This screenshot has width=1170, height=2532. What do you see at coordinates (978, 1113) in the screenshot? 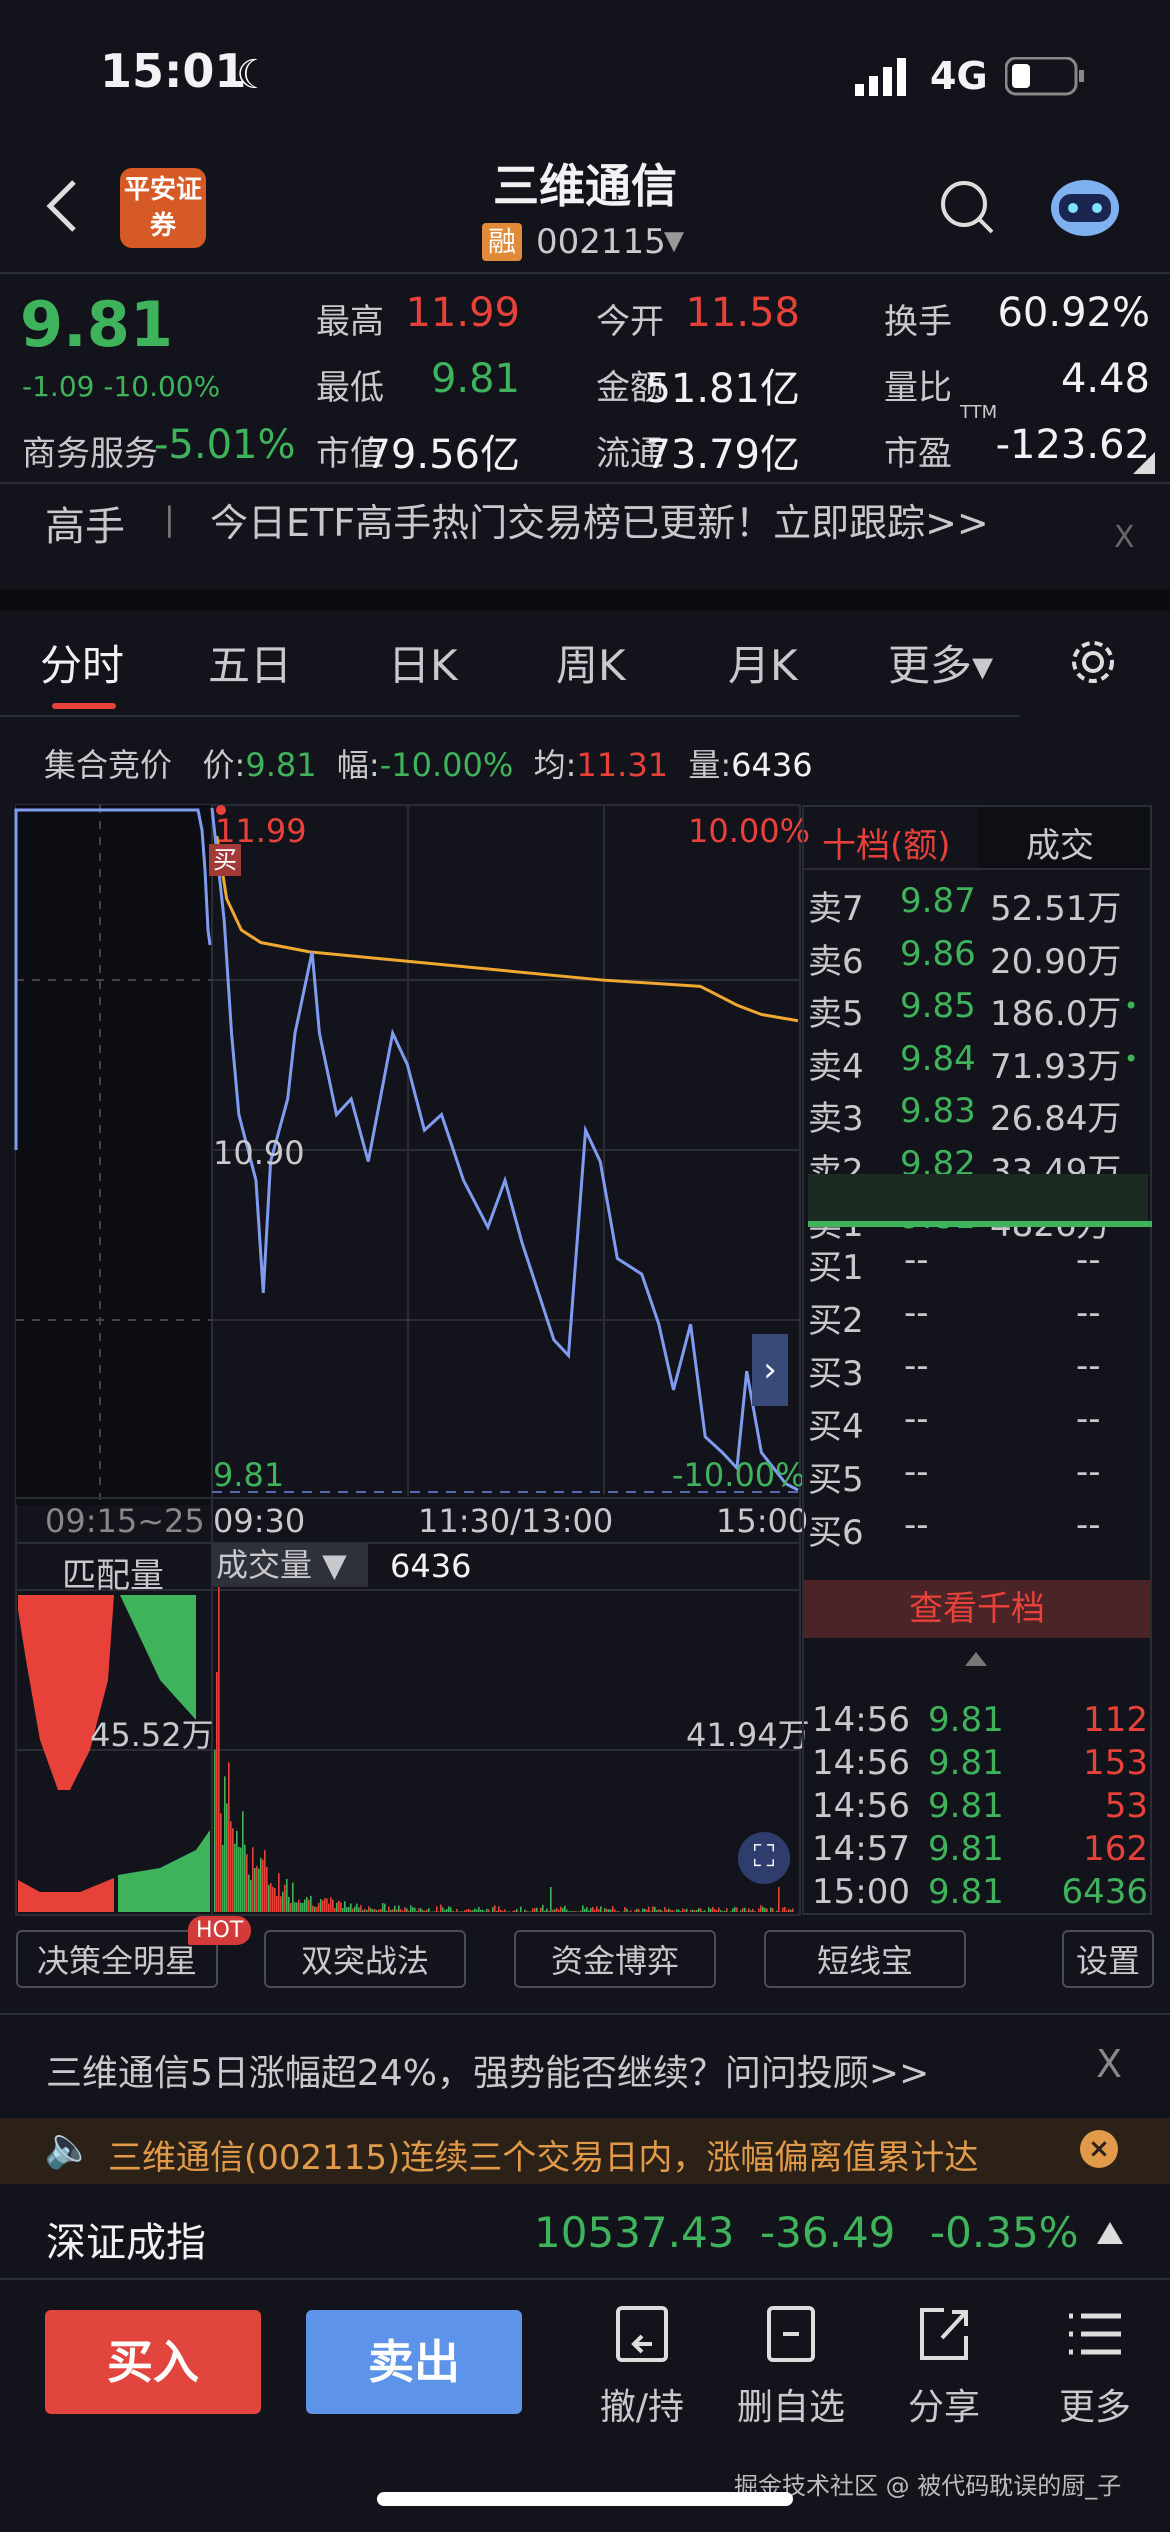
I see `ask-row: 卖3 9.83 26.84万` at bounding box center [978, 1113].